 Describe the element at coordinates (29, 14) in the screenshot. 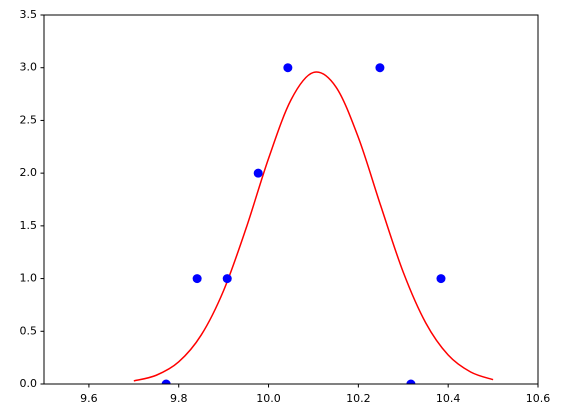

I see `y-tick-label: 3.5` at that location.